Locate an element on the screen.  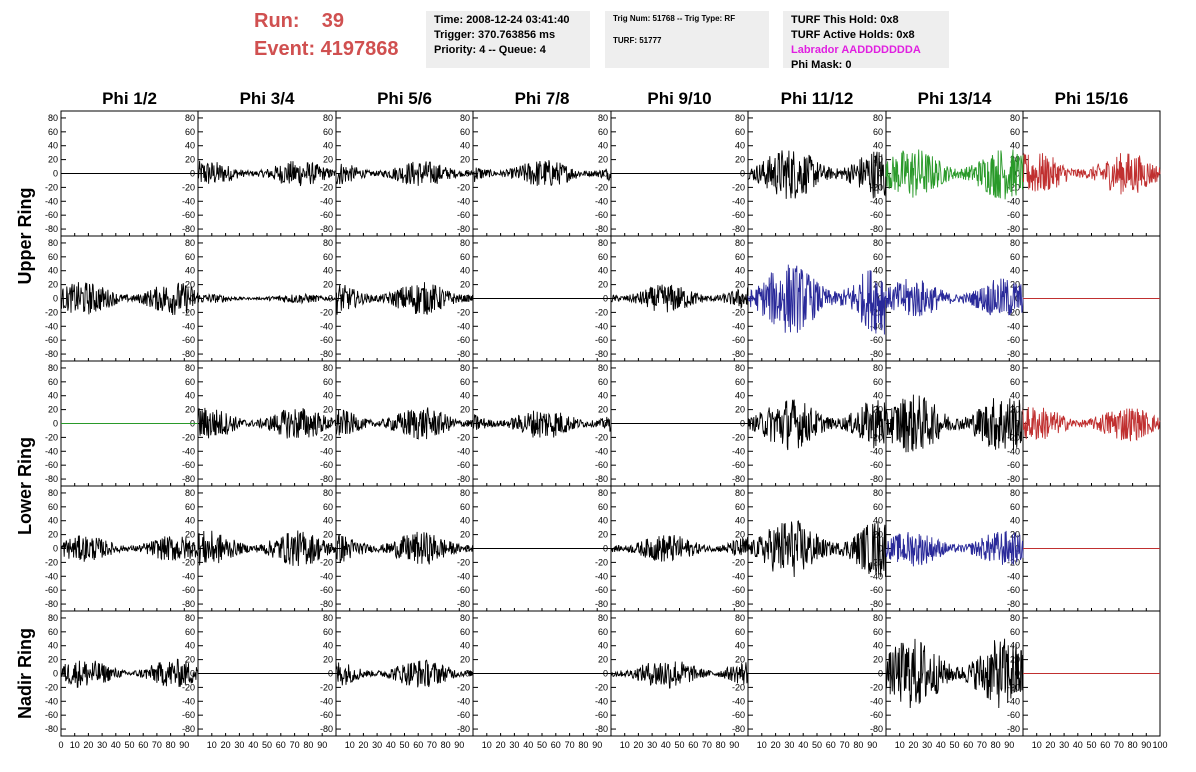
x-tick-label: 40 is located at coordinates (391, 745).